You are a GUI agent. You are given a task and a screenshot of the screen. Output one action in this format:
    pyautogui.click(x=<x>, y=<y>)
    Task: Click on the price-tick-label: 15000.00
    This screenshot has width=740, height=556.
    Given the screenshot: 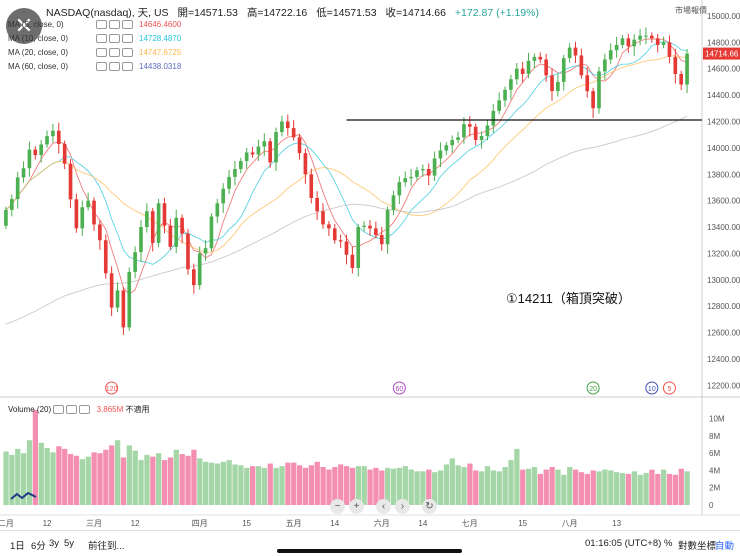 What is the action you would take?
    pyautogui.click(x=723, y=16)
    